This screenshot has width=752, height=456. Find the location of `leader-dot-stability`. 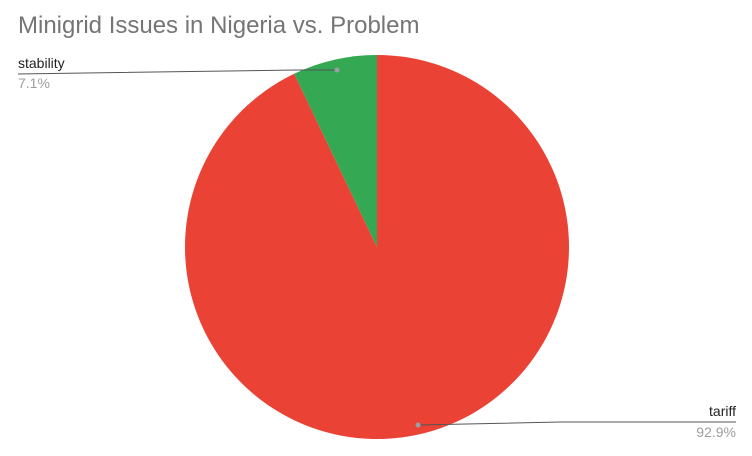

leader-dot-stability is located at coordinates (337, 70).